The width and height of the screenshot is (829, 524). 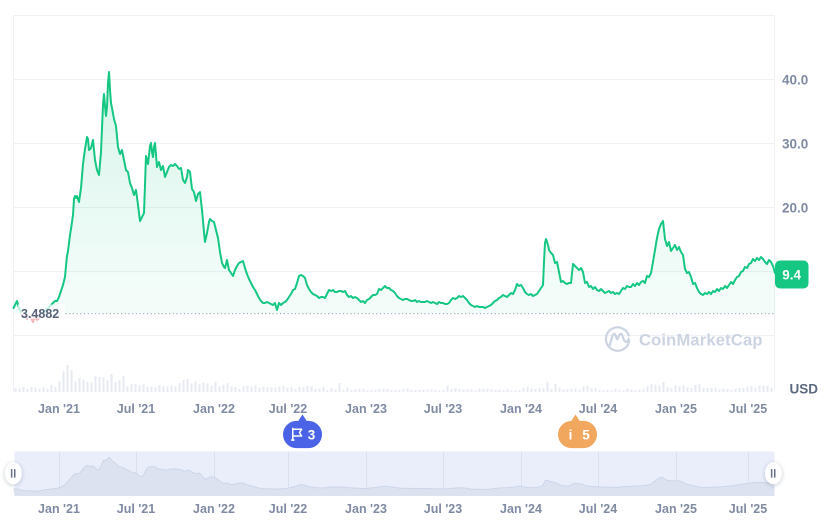 I want to click on svg-text: USD, so click(x=804, y=388).